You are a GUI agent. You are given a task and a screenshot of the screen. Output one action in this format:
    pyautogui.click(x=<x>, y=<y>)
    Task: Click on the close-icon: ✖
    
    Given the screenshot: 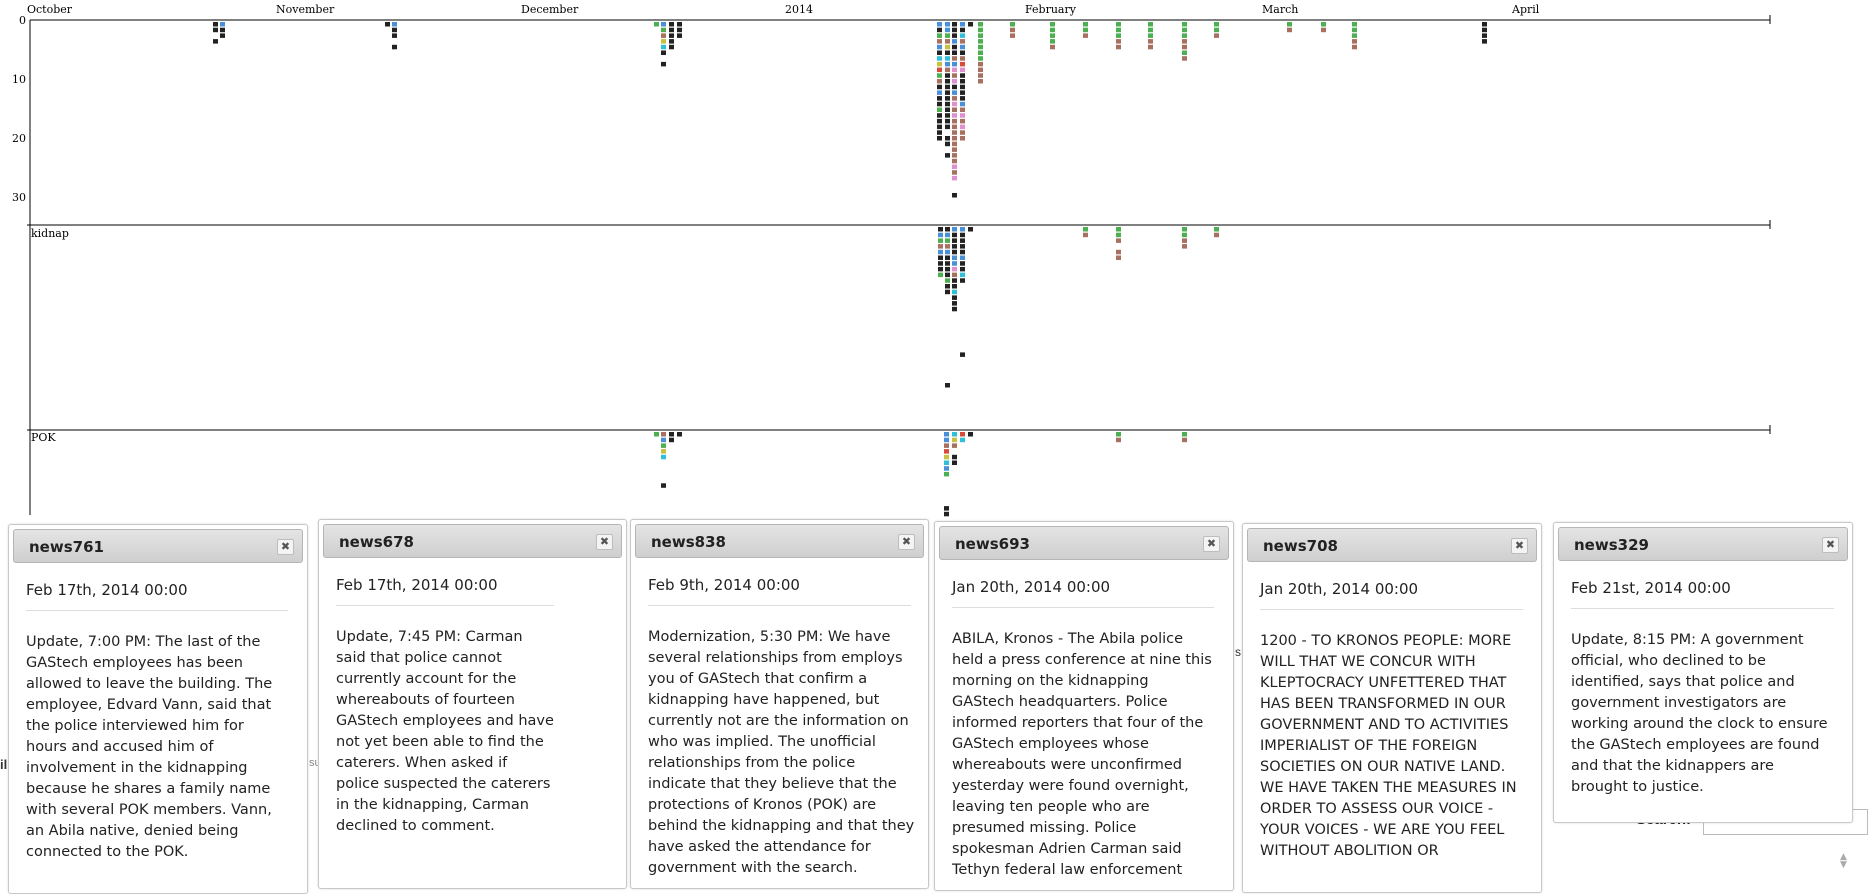 What is the action you would take?
    pyautogui.click(x=1211, y=544)
    